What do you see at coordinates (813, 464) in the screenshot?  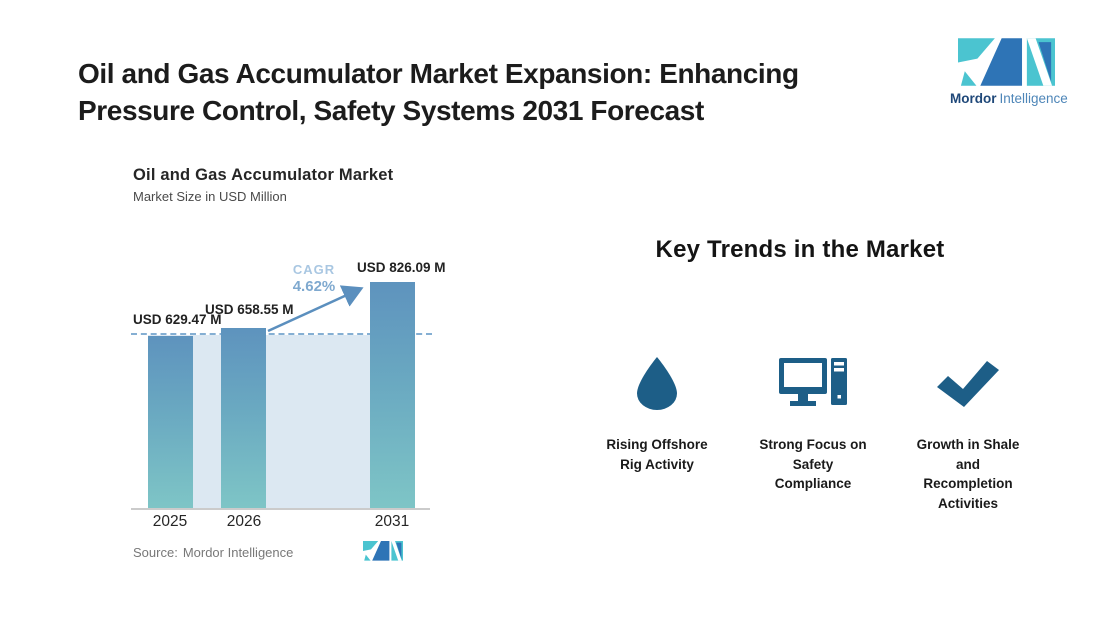 I see `trend-caption: Strong Focus on Safety Compliance` at bounding box center [813, 464].